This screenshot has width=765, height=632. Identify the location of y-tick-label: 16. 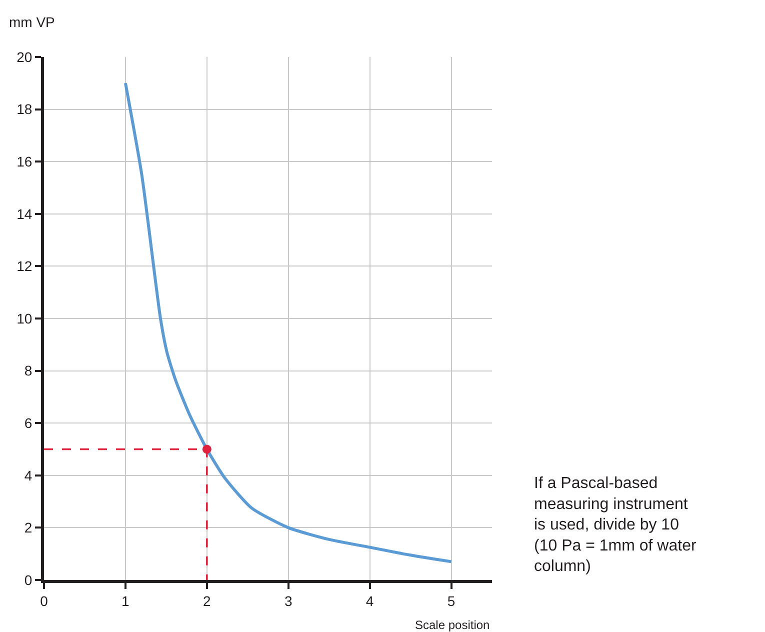
(24, 162).